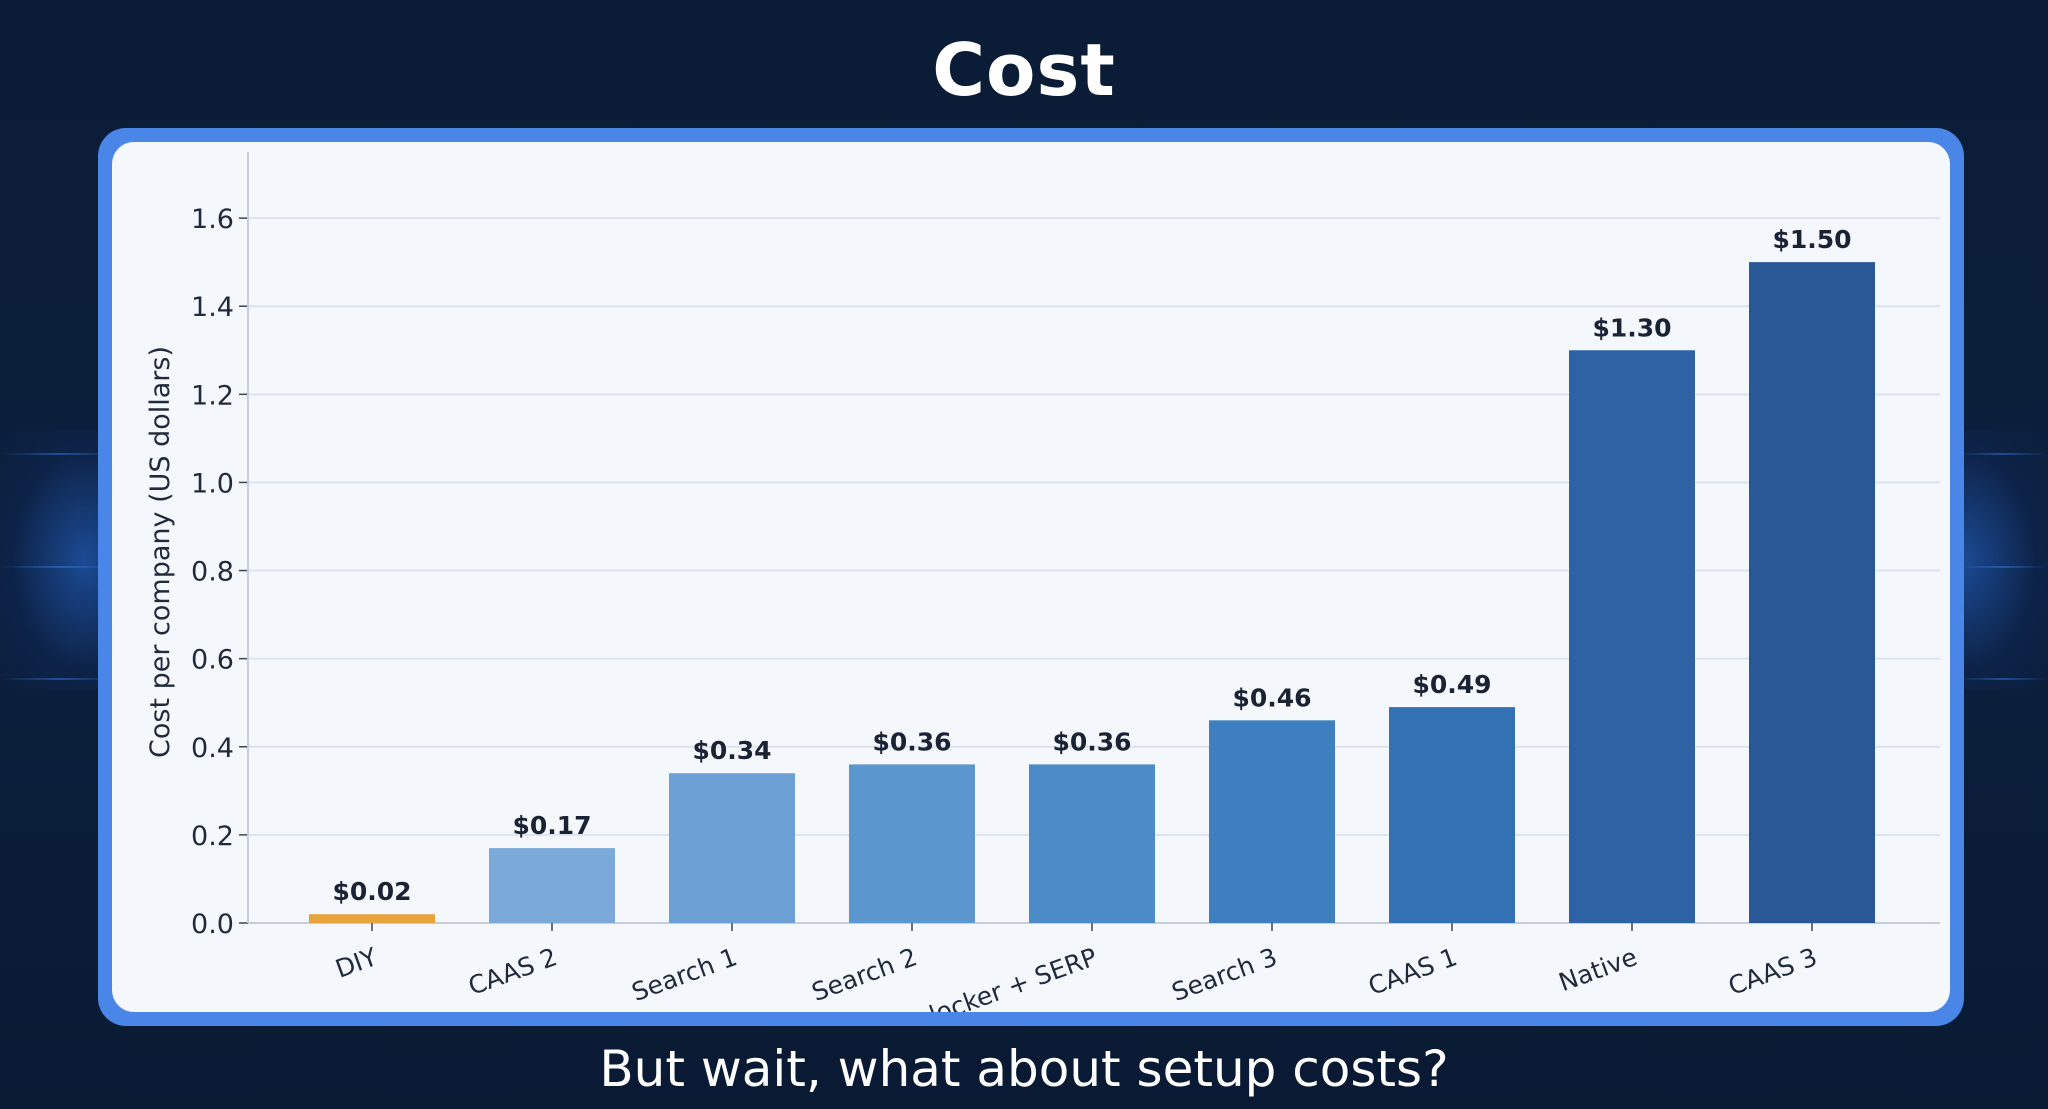 The image size is (2048, 1109). I want to click on bar-value-label: $0.02, so click(371, 891).